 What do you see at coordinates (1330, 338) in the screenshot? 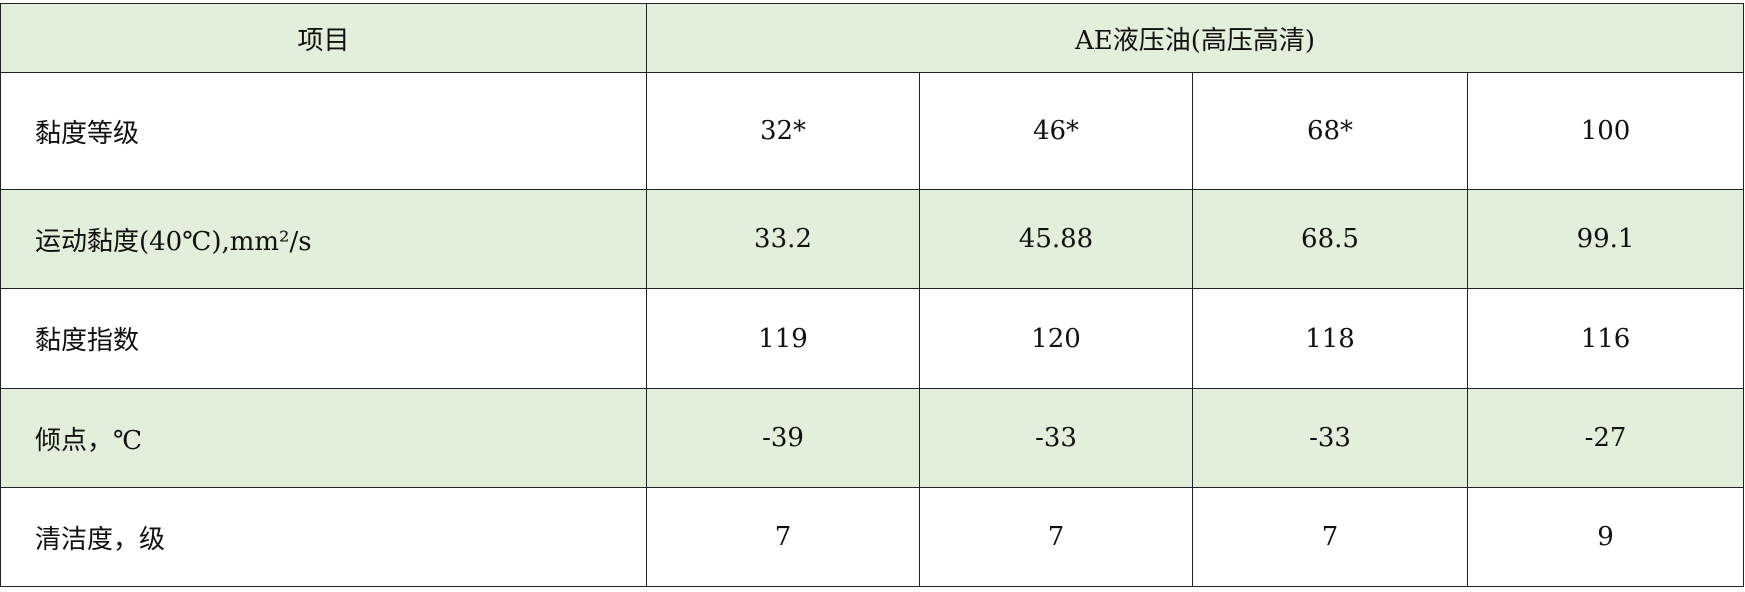
I see `cell: 118` at bounding box center [1330, 338].